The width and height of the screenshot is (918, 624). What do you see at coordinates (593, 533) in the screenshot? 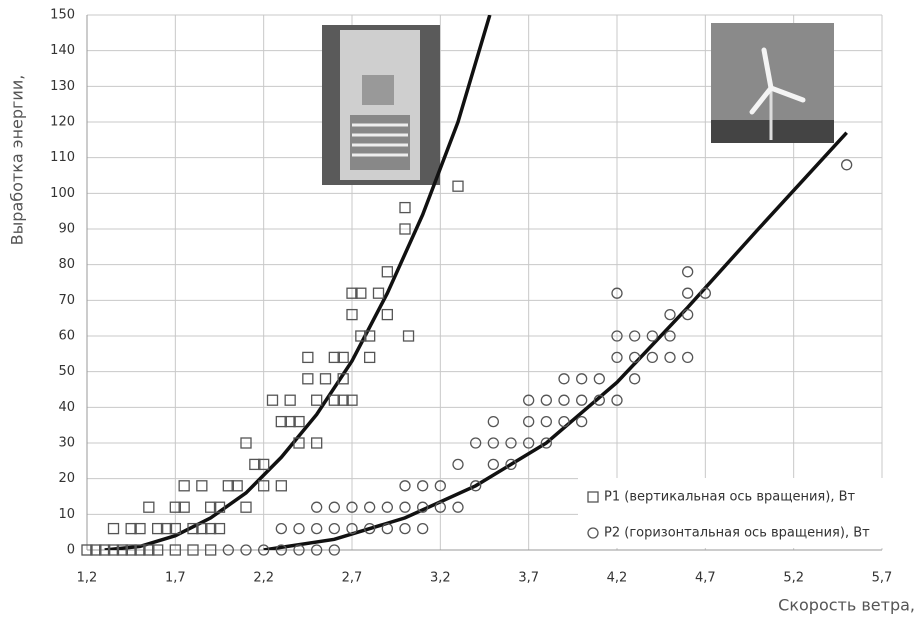
I see `legend-marker` at bounding box center [593, 533].